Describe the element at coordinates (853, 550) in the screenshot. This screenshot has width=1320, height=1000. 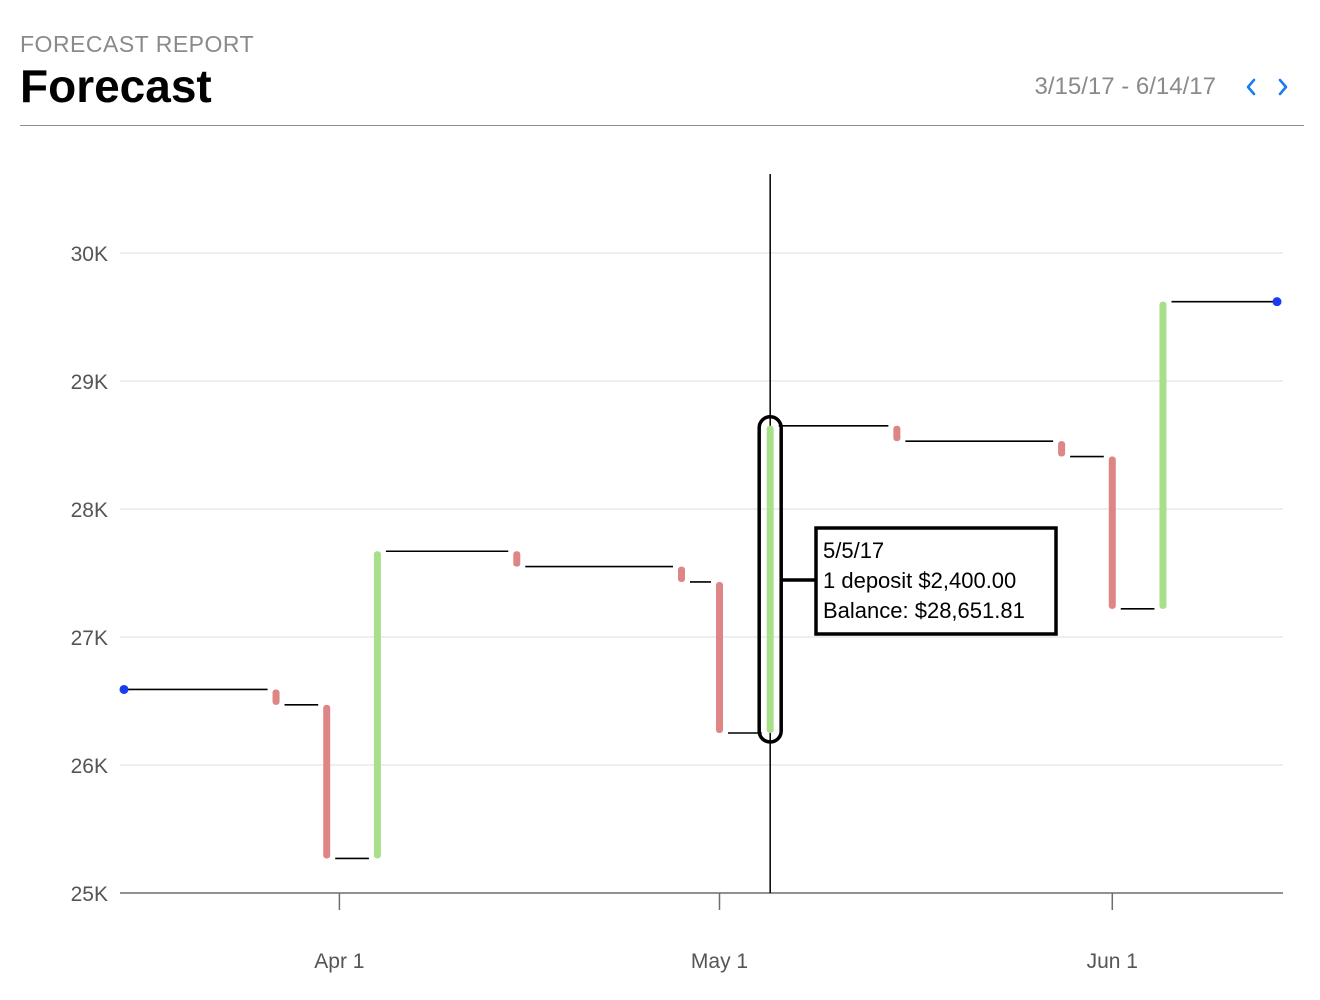
I see `tooltip-date: 5/5/17` at that location.